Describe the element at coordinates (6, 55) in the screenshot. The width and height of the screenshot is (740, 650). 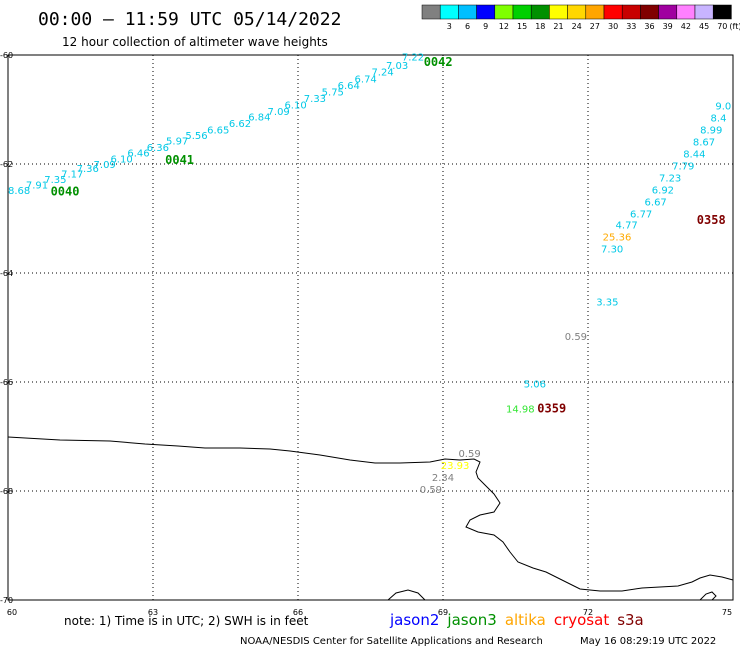
I see `lat-tick-label: -60` at that location.